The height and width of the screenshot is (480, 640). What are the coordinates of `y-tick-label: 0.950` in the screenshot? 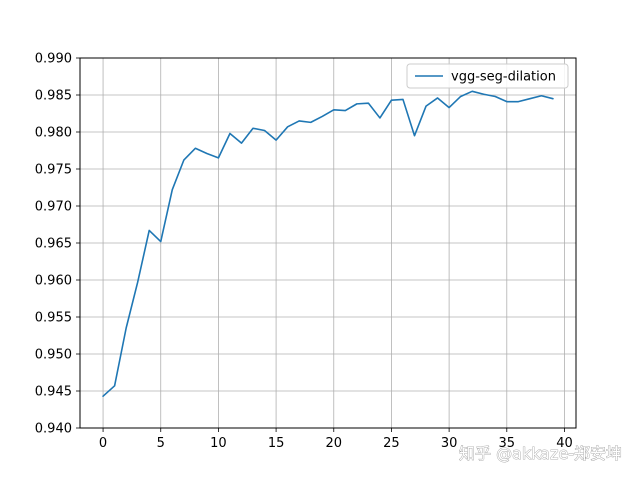 It's located at (53, 355).